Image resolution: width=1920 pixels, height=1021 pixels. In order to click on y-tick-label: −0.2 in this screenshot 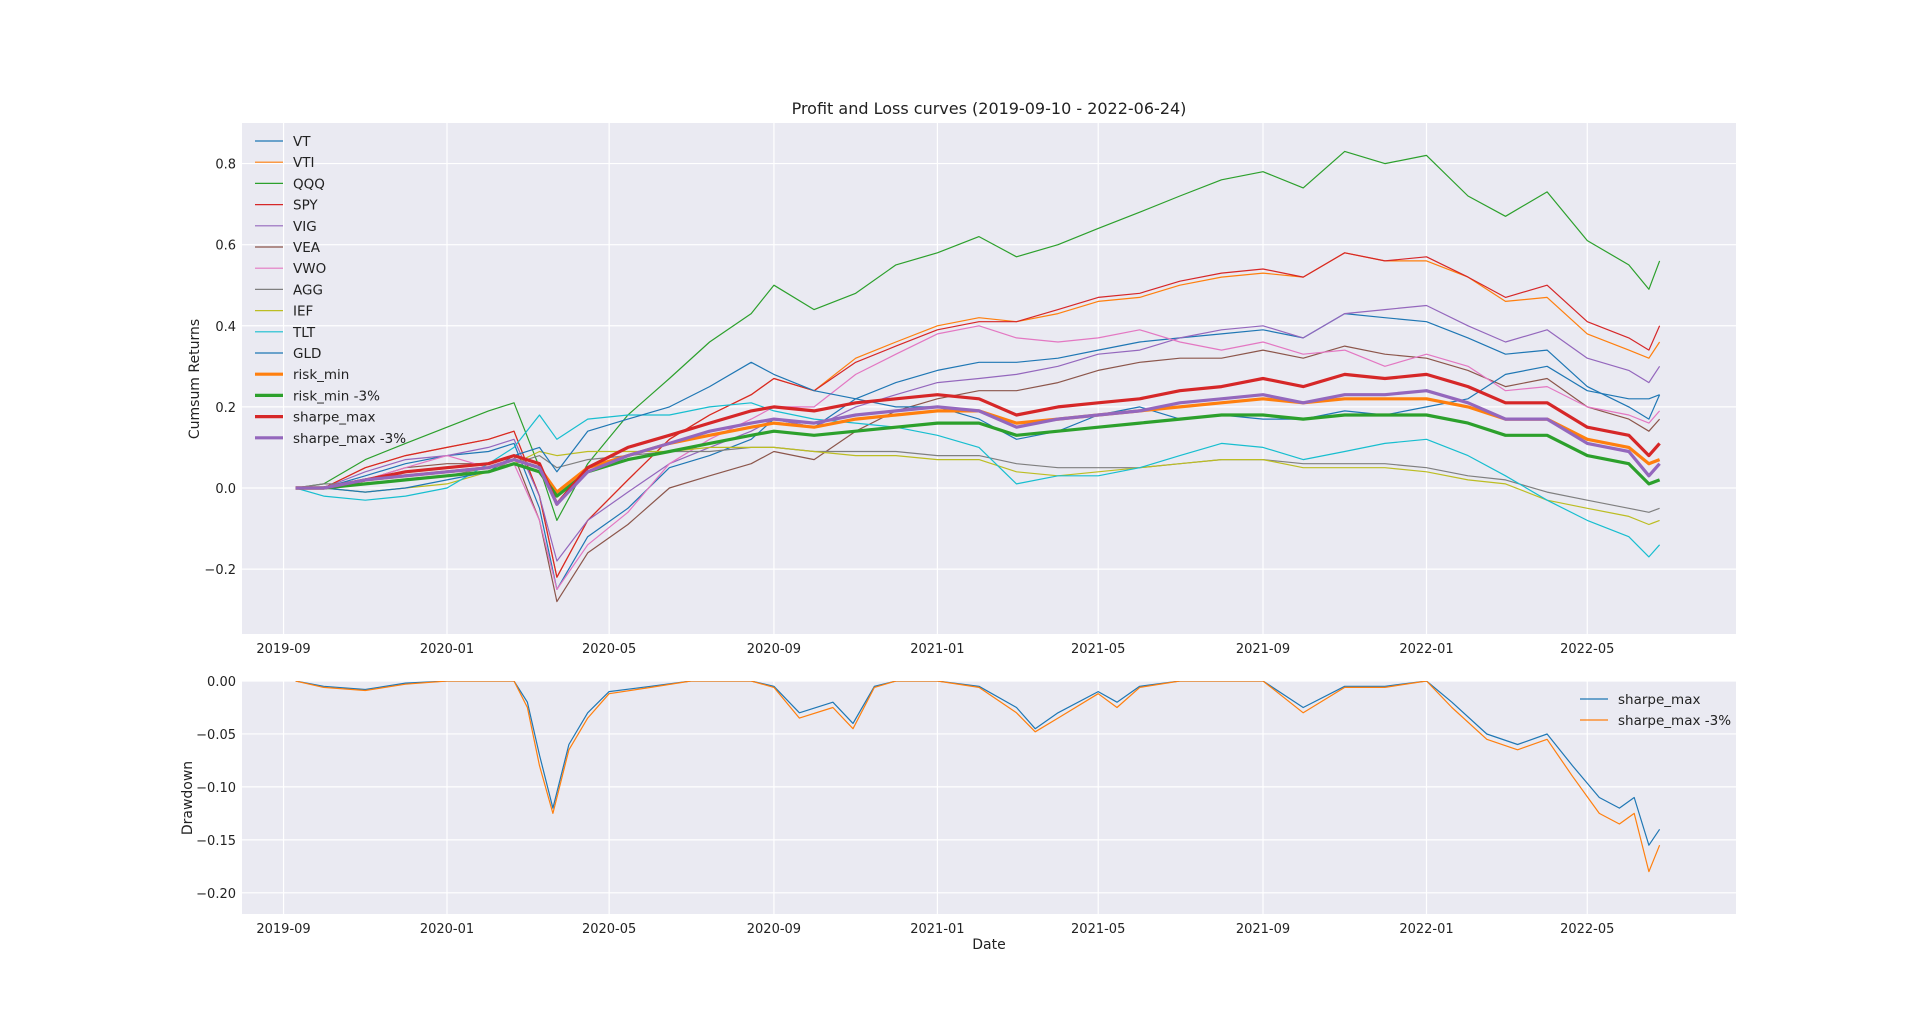, I will do `click(220, 570)`.